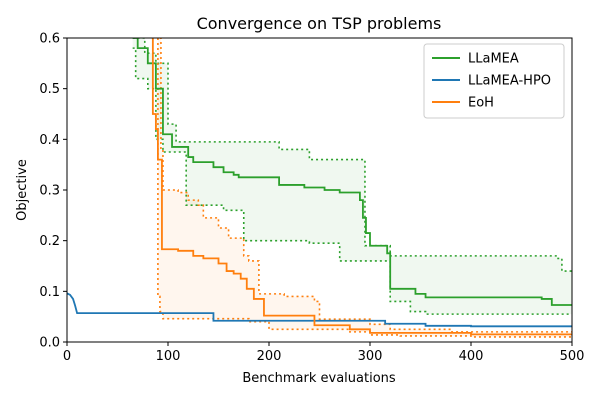 The image size is (600, 400). Describe the element at coordinates (22, 190) in the screenshot. I see `y-axis-label: Objective` at that location.